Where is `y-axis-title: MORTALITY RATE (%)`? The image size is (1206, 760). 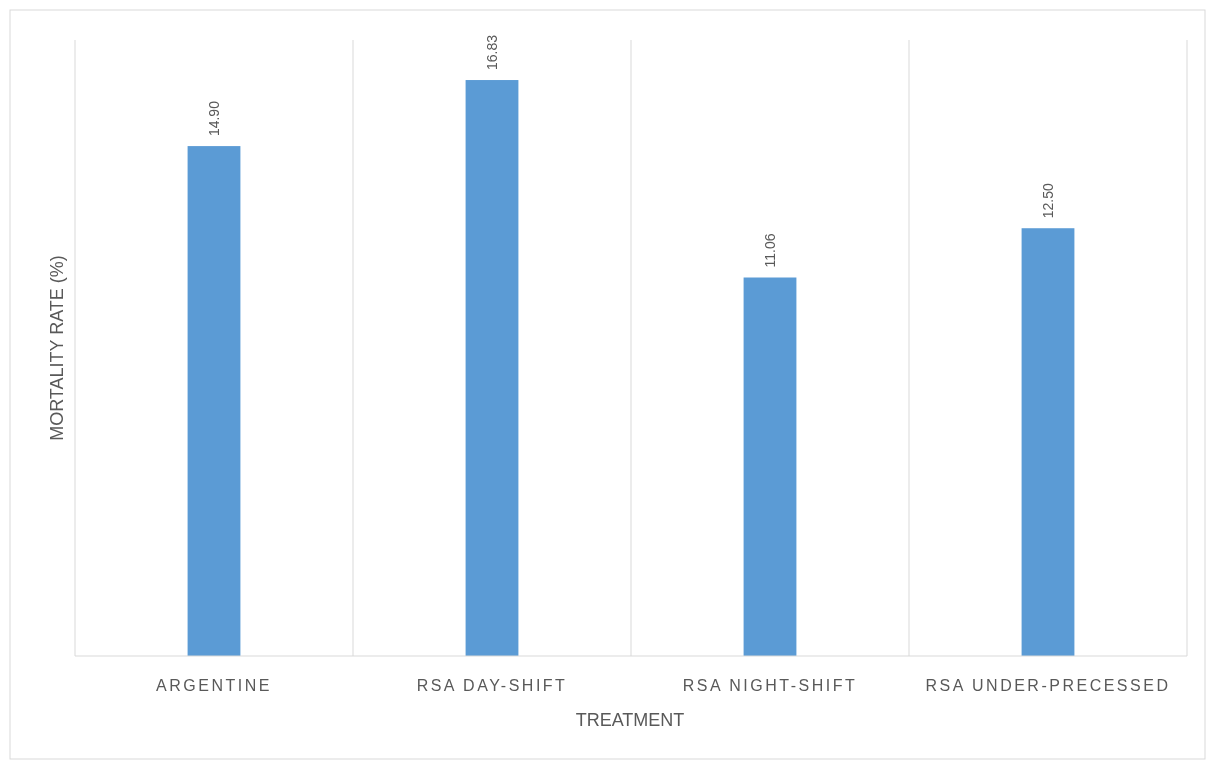
y-axis-title: MORTALITY RATE (%) is located at coordinates (57, 348).